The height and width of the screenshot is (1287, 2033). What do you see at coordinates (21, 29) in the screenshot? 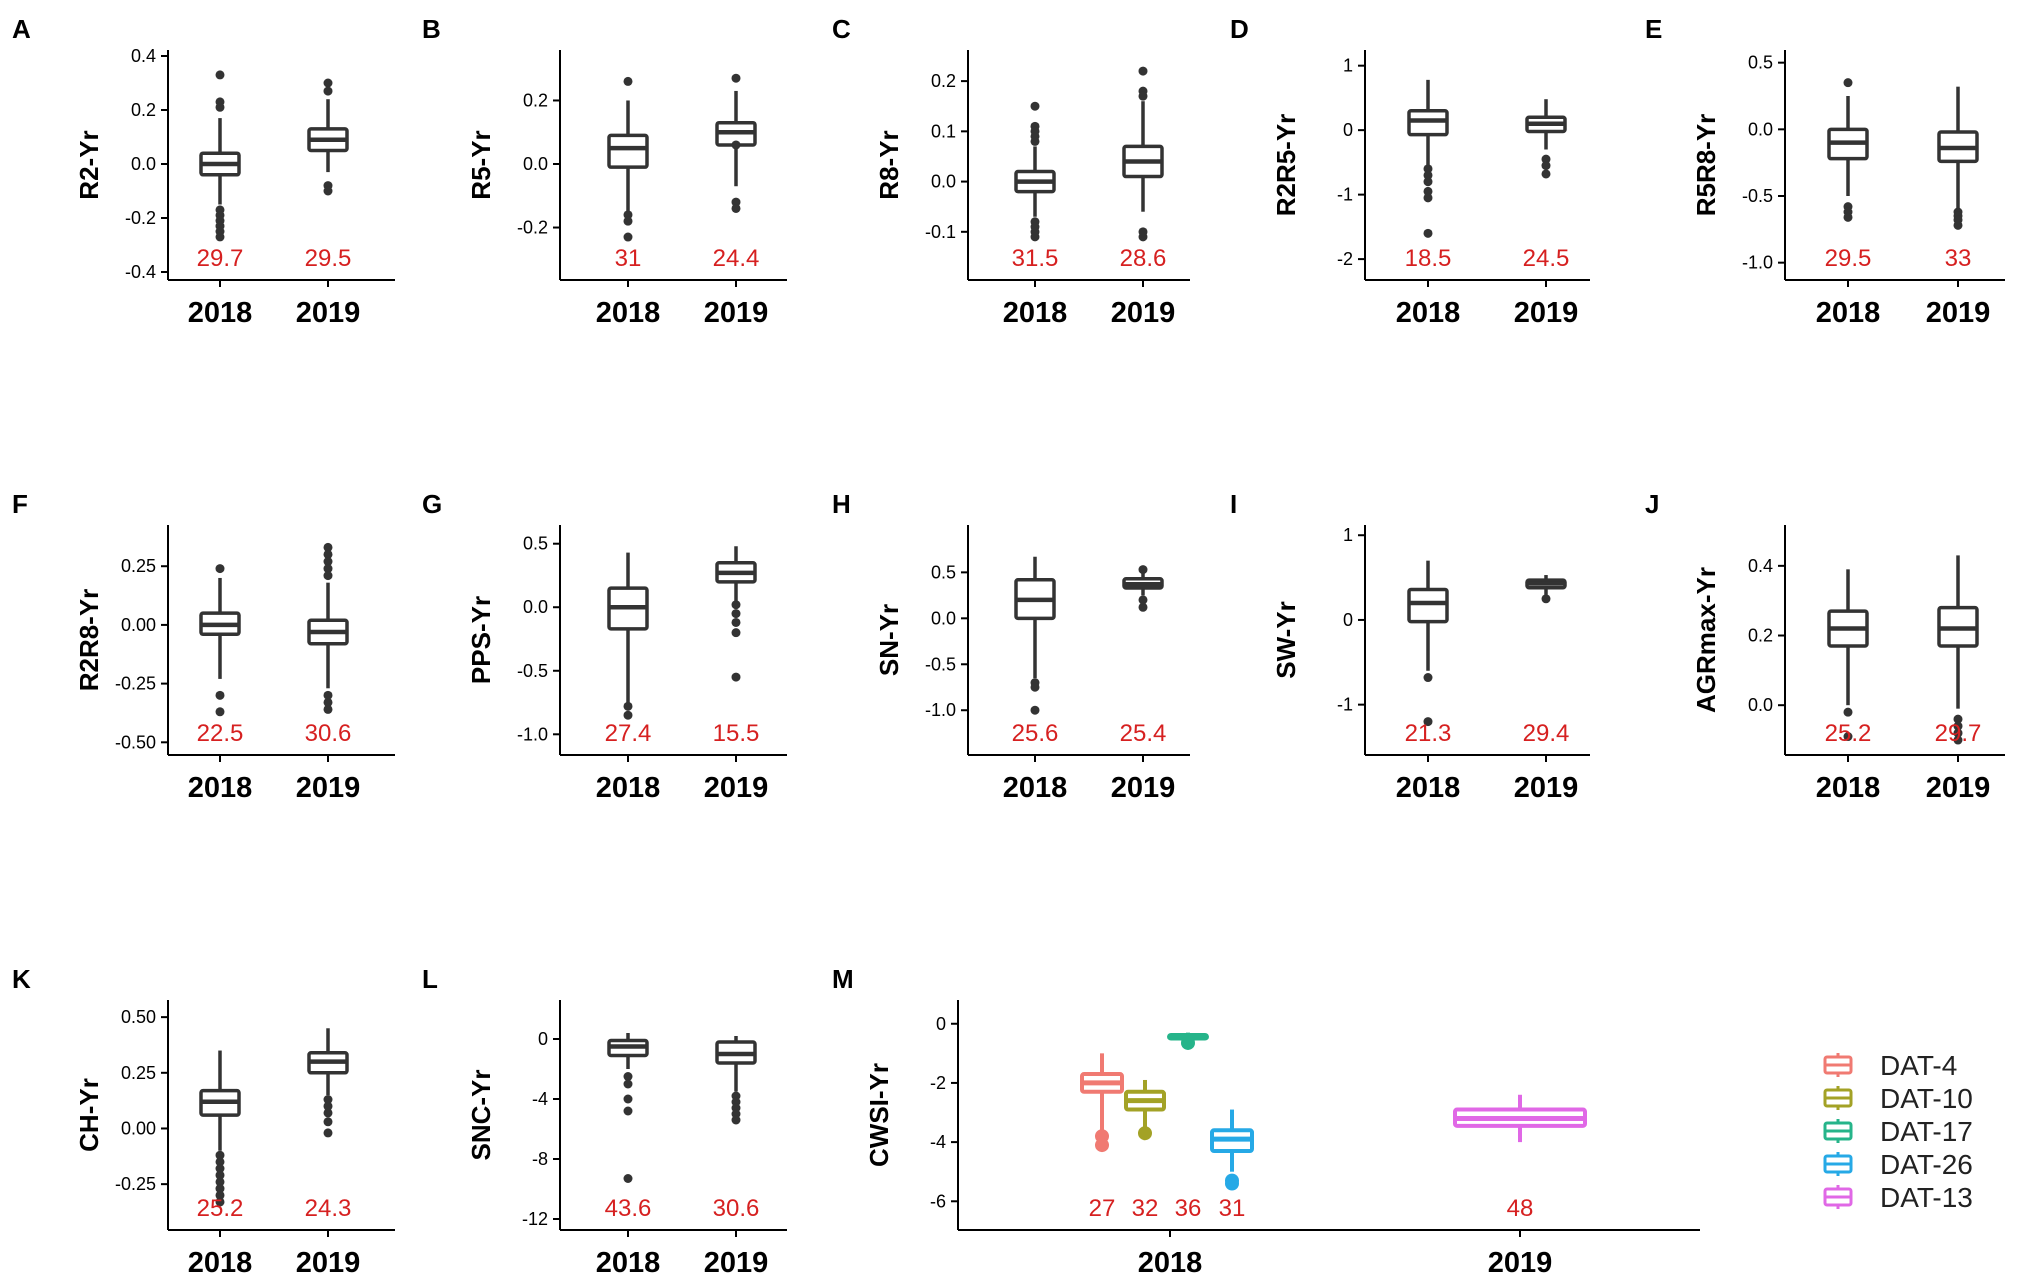
I see `panel-letter: A` at bounding box center [21, 29].